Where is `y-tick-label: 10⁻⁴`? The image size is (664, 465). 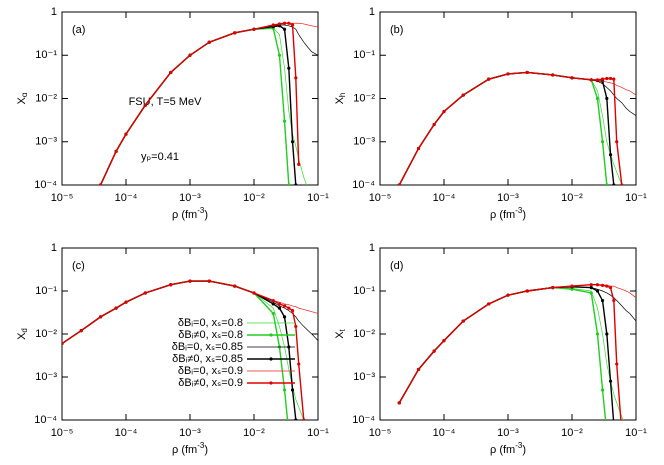 y-tick-label: 10⁻⁴ is located at coordinates (363, 420).